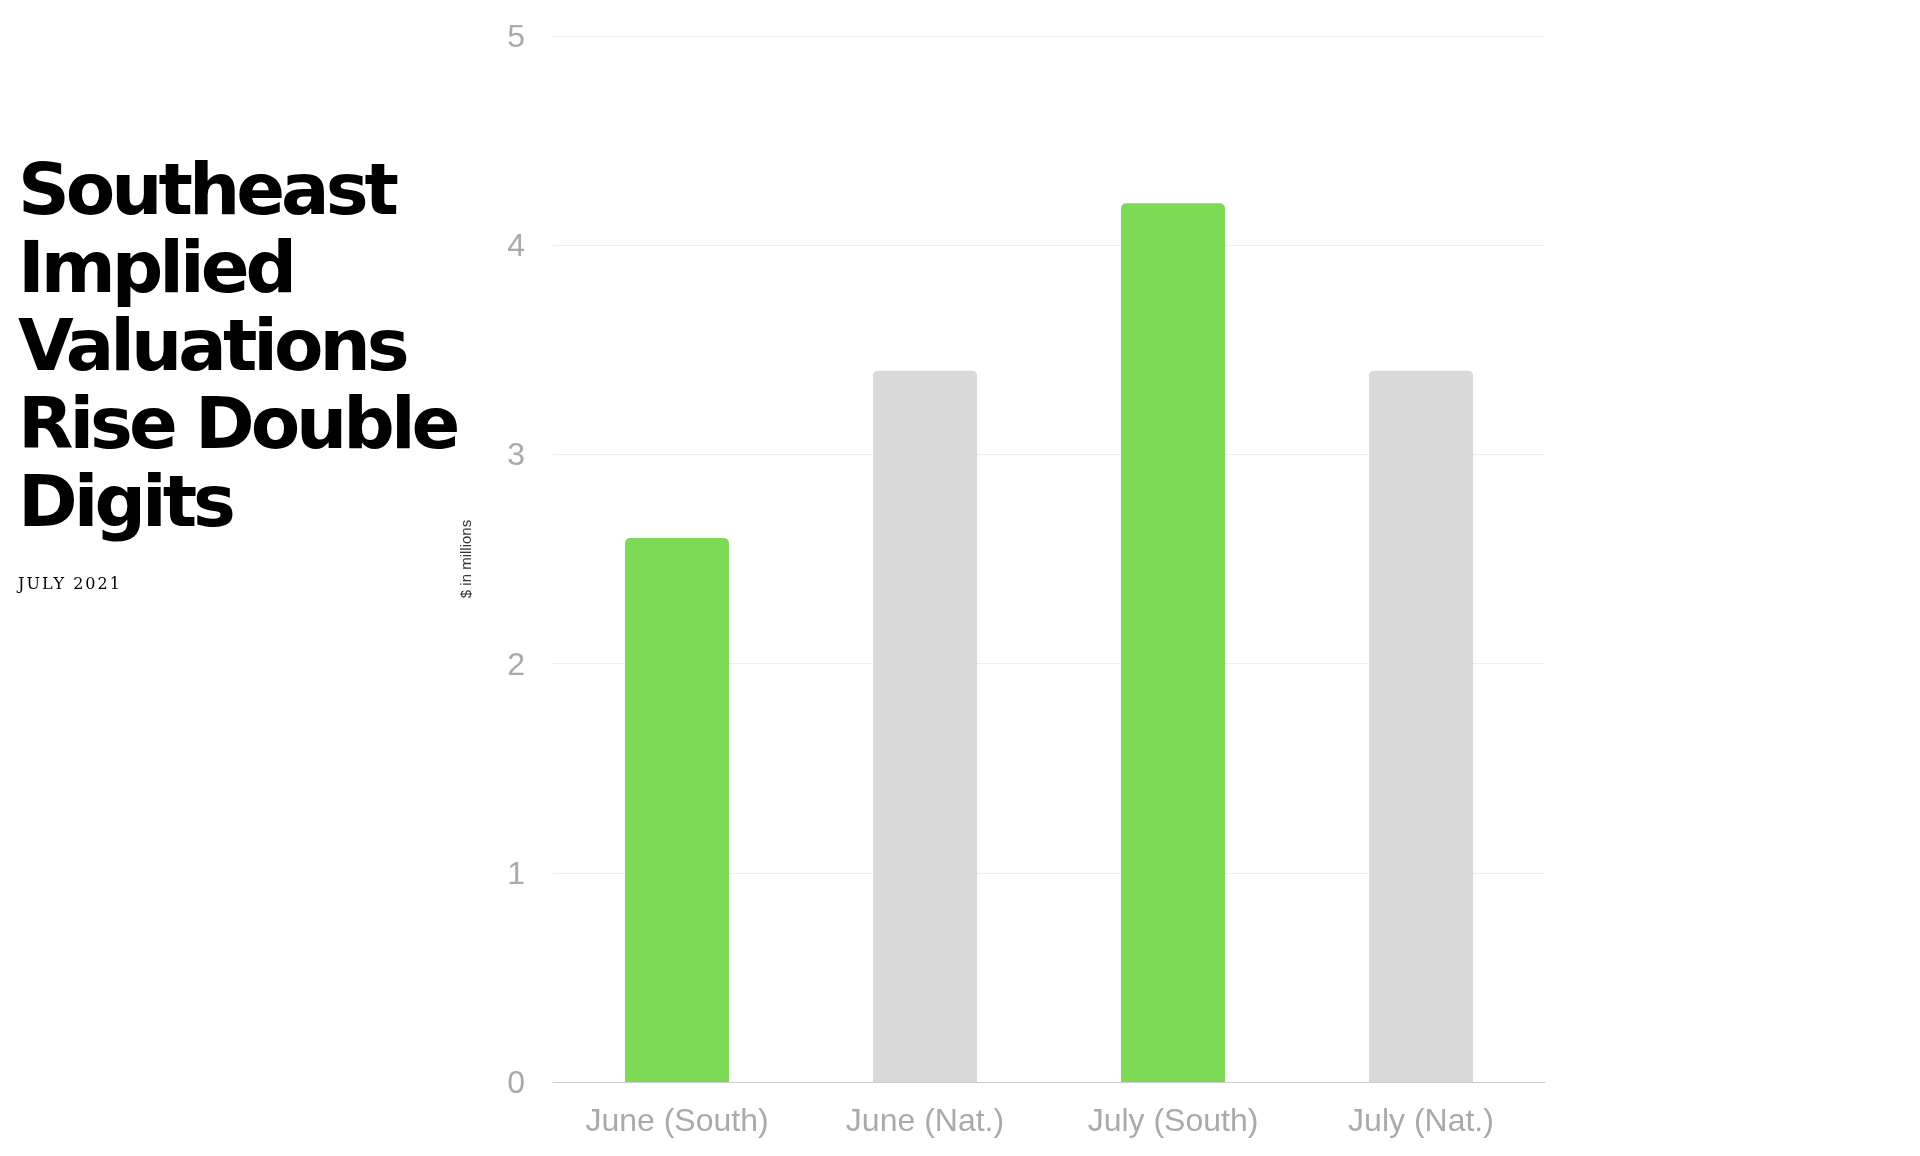  I want to click on y-tick-label: 5, so click(516, 36).